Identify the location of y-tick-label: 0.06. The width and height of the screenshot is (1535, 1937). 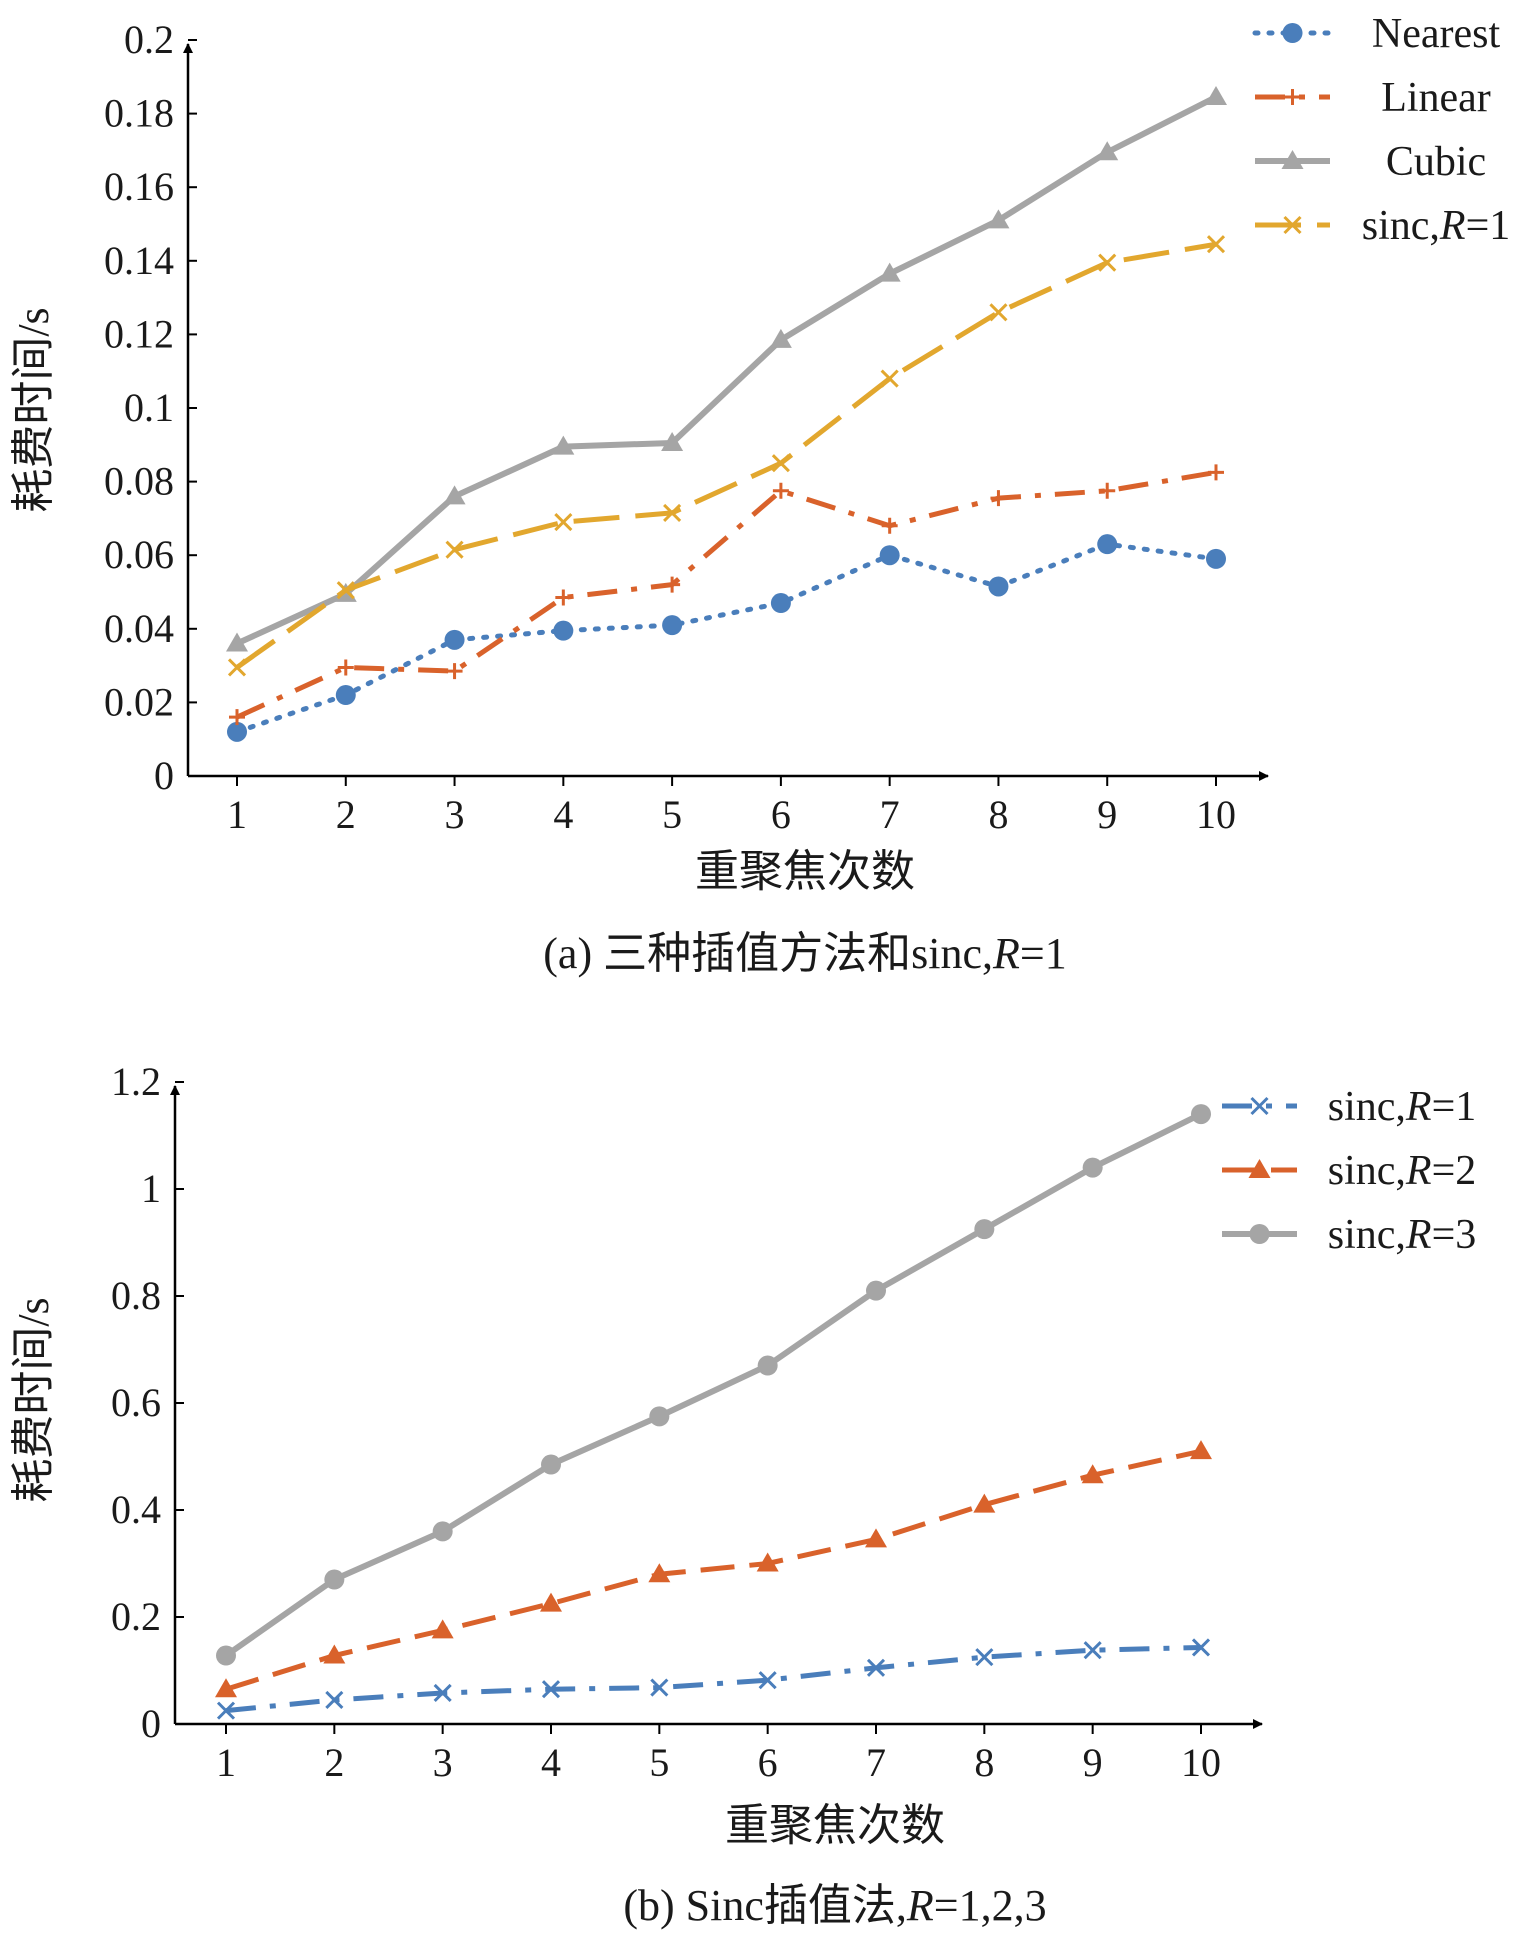
(139, 554).